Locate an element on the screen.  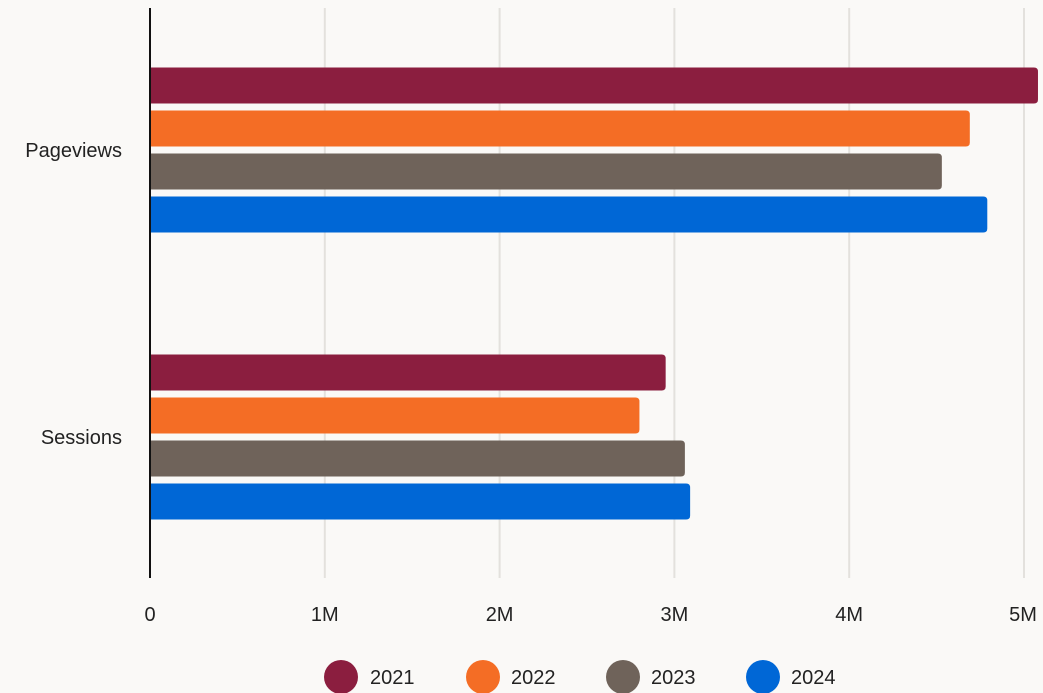
bar-sessions-2021 is located at coordinates (408, 372).